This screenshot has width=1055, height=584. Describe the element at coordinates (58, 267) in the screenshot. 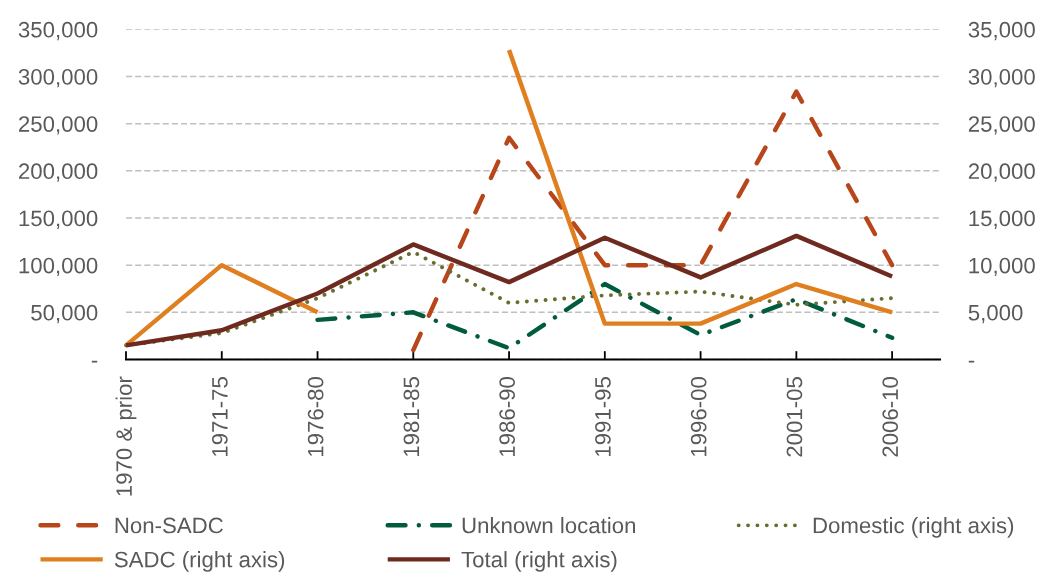

I see `y-tick-label: 100,000` at that location.